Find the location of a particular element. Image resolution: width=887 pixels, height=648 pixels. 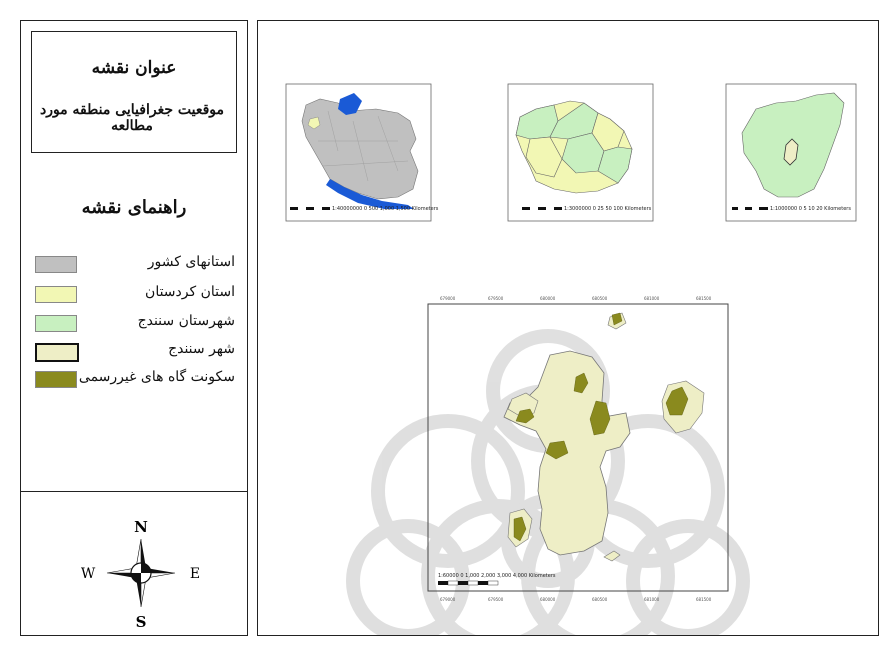

legend-item-county: شهرستان سنندج is located at coordinates (134, 323).